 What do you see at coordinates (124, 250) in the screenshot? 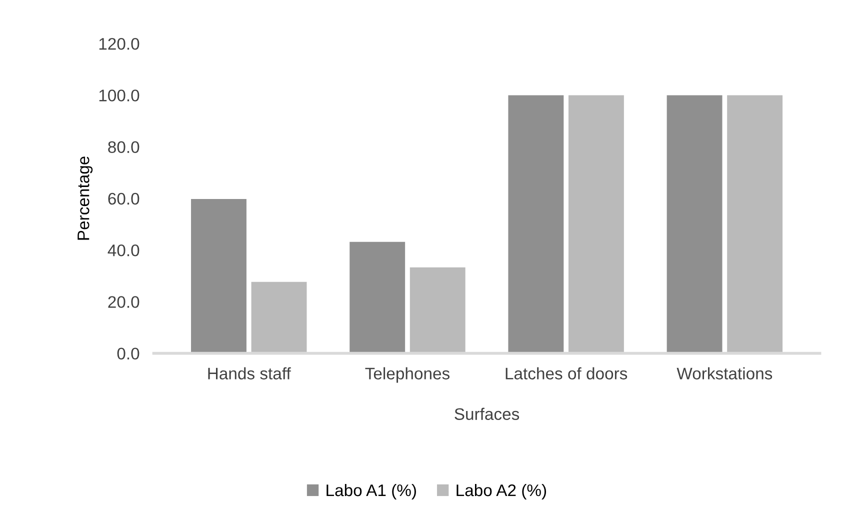
I see `y-tick-label: 40.0` at bounding box center [124, 250].